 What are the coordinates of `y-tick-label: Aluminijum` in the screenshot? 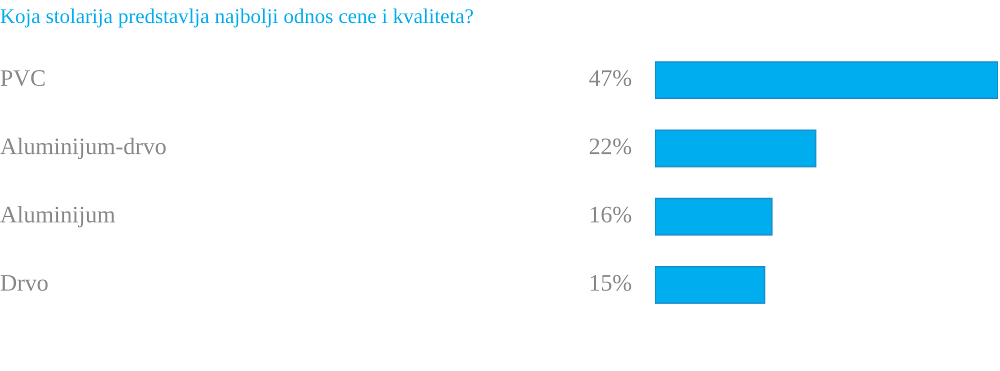 It's located at (58, 217).